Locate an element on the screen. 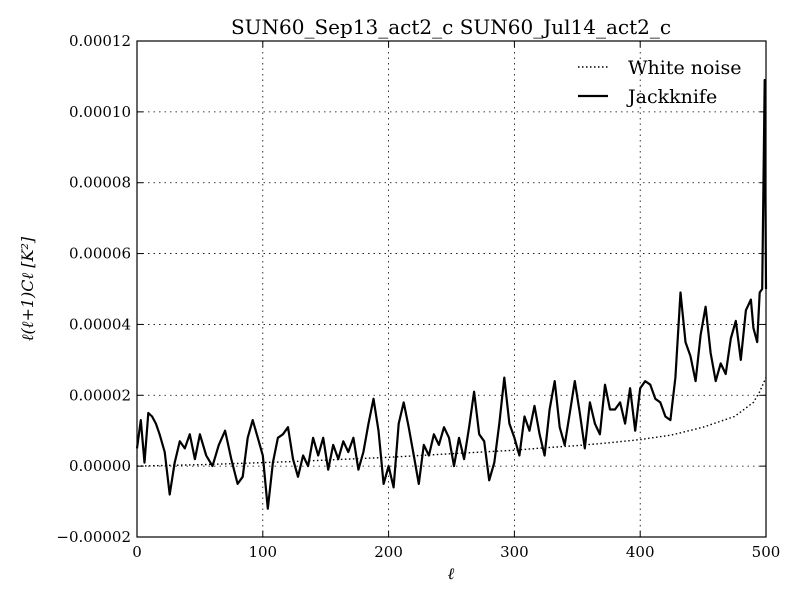 The height and width of the screenshot is (600, 800). y-tick-label: 0.00004 is located at coordinates (100, 324).